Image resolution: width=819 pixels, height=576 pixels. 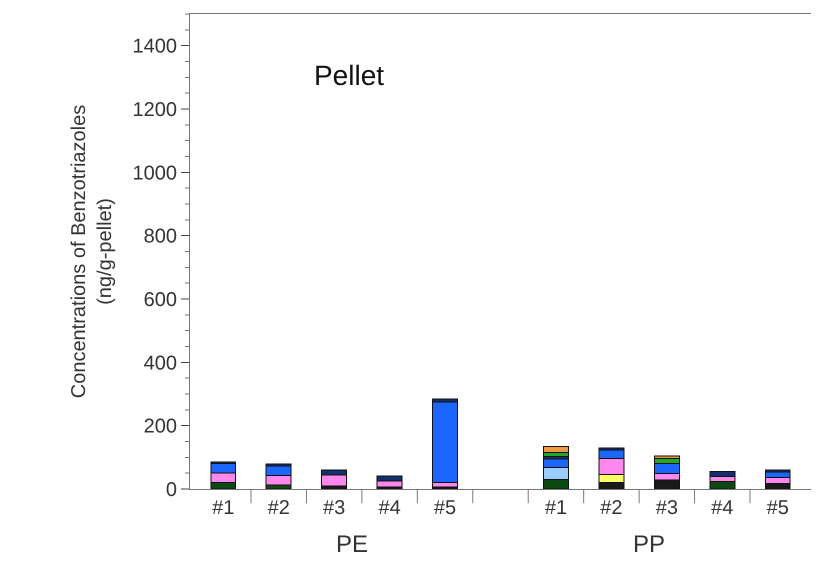 What do you see at coordinates (154, 173) in the screenshot?
I see `y-tick-label: 1000` at bounding box center [154, 173].